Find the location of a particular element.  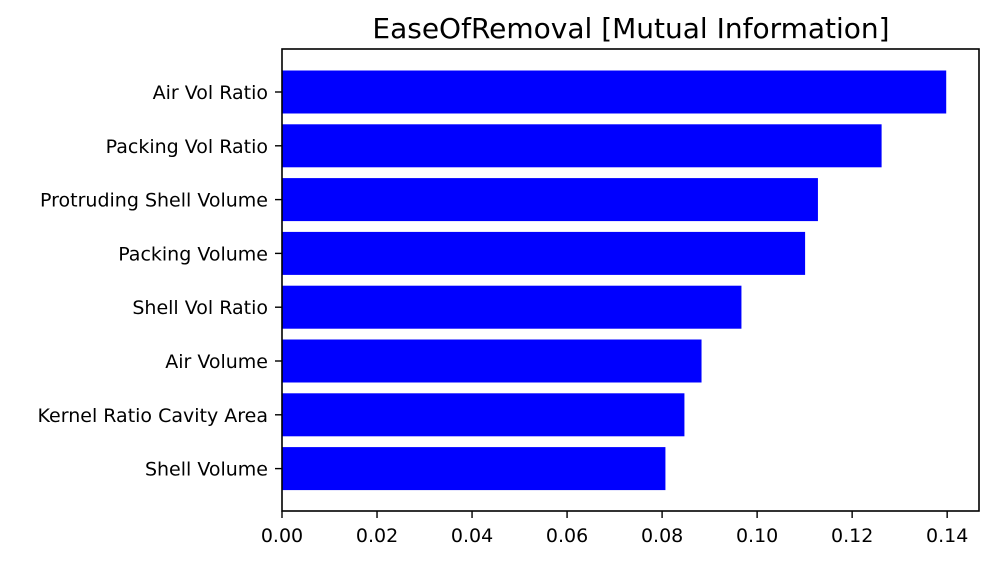

y-tick-label: Air Vol Ratio is located at coordinates (210, 93).